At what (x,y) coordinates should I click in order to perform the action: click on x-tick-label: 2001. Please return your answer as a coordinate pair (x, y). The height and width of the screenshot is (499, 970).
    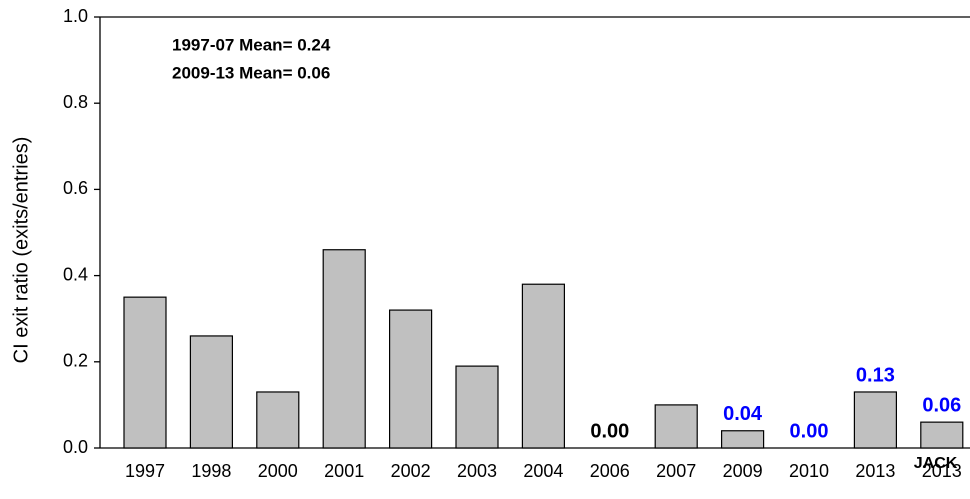
    Looking at the image, I should click on (344, 471).